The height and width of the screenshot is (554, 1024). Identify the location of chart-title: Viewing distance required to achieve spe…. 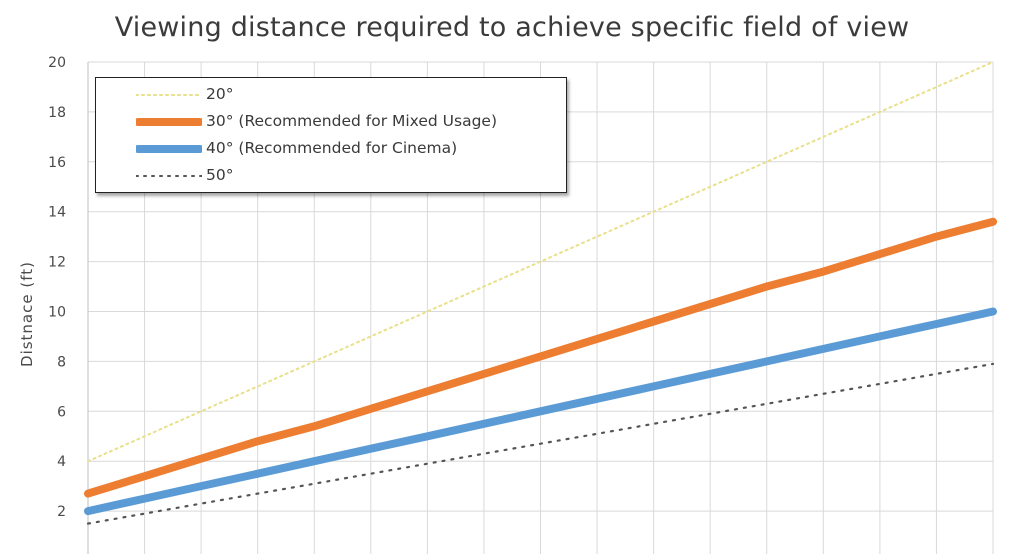
(512, 27).